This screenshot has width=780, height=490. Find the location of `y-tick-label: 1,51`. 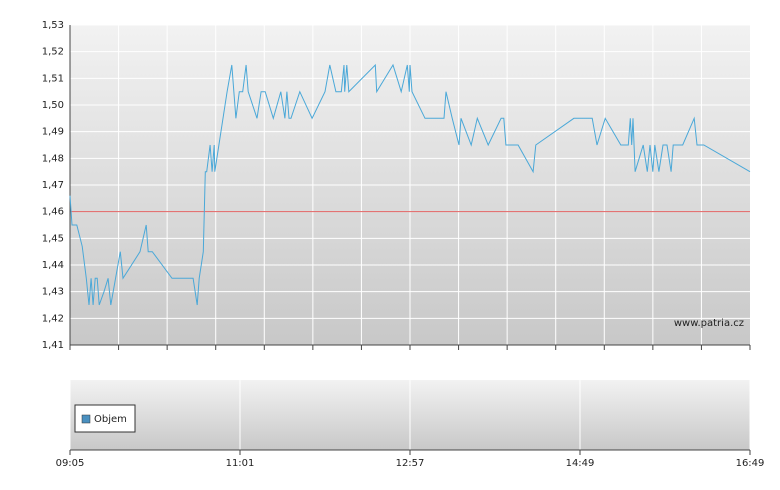

y-tick-label: 1,51 is located at coordinates (53, 78).